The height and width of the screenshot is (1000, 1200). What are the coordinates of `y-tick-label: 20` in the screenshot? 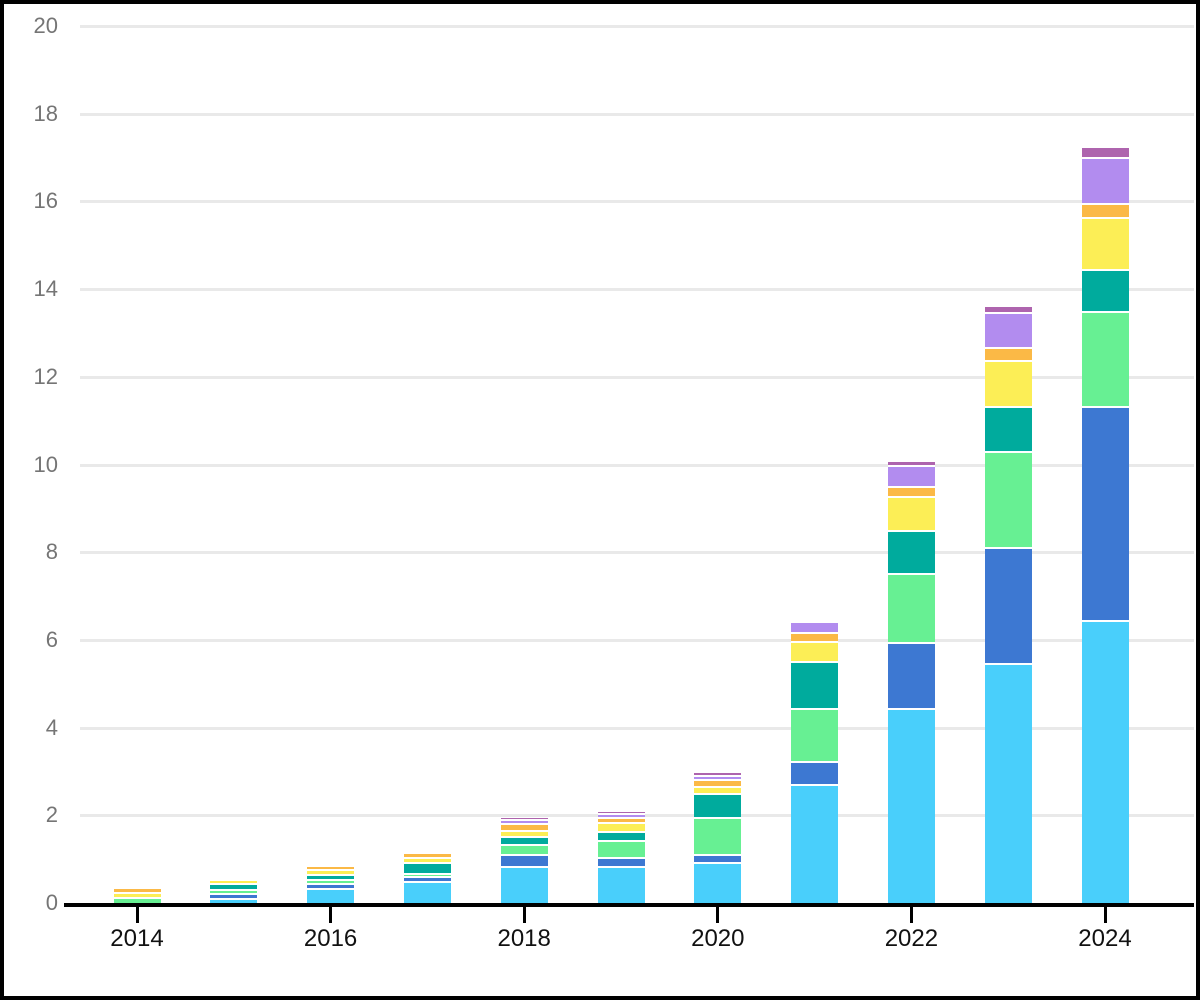 It's located at (45, 25).